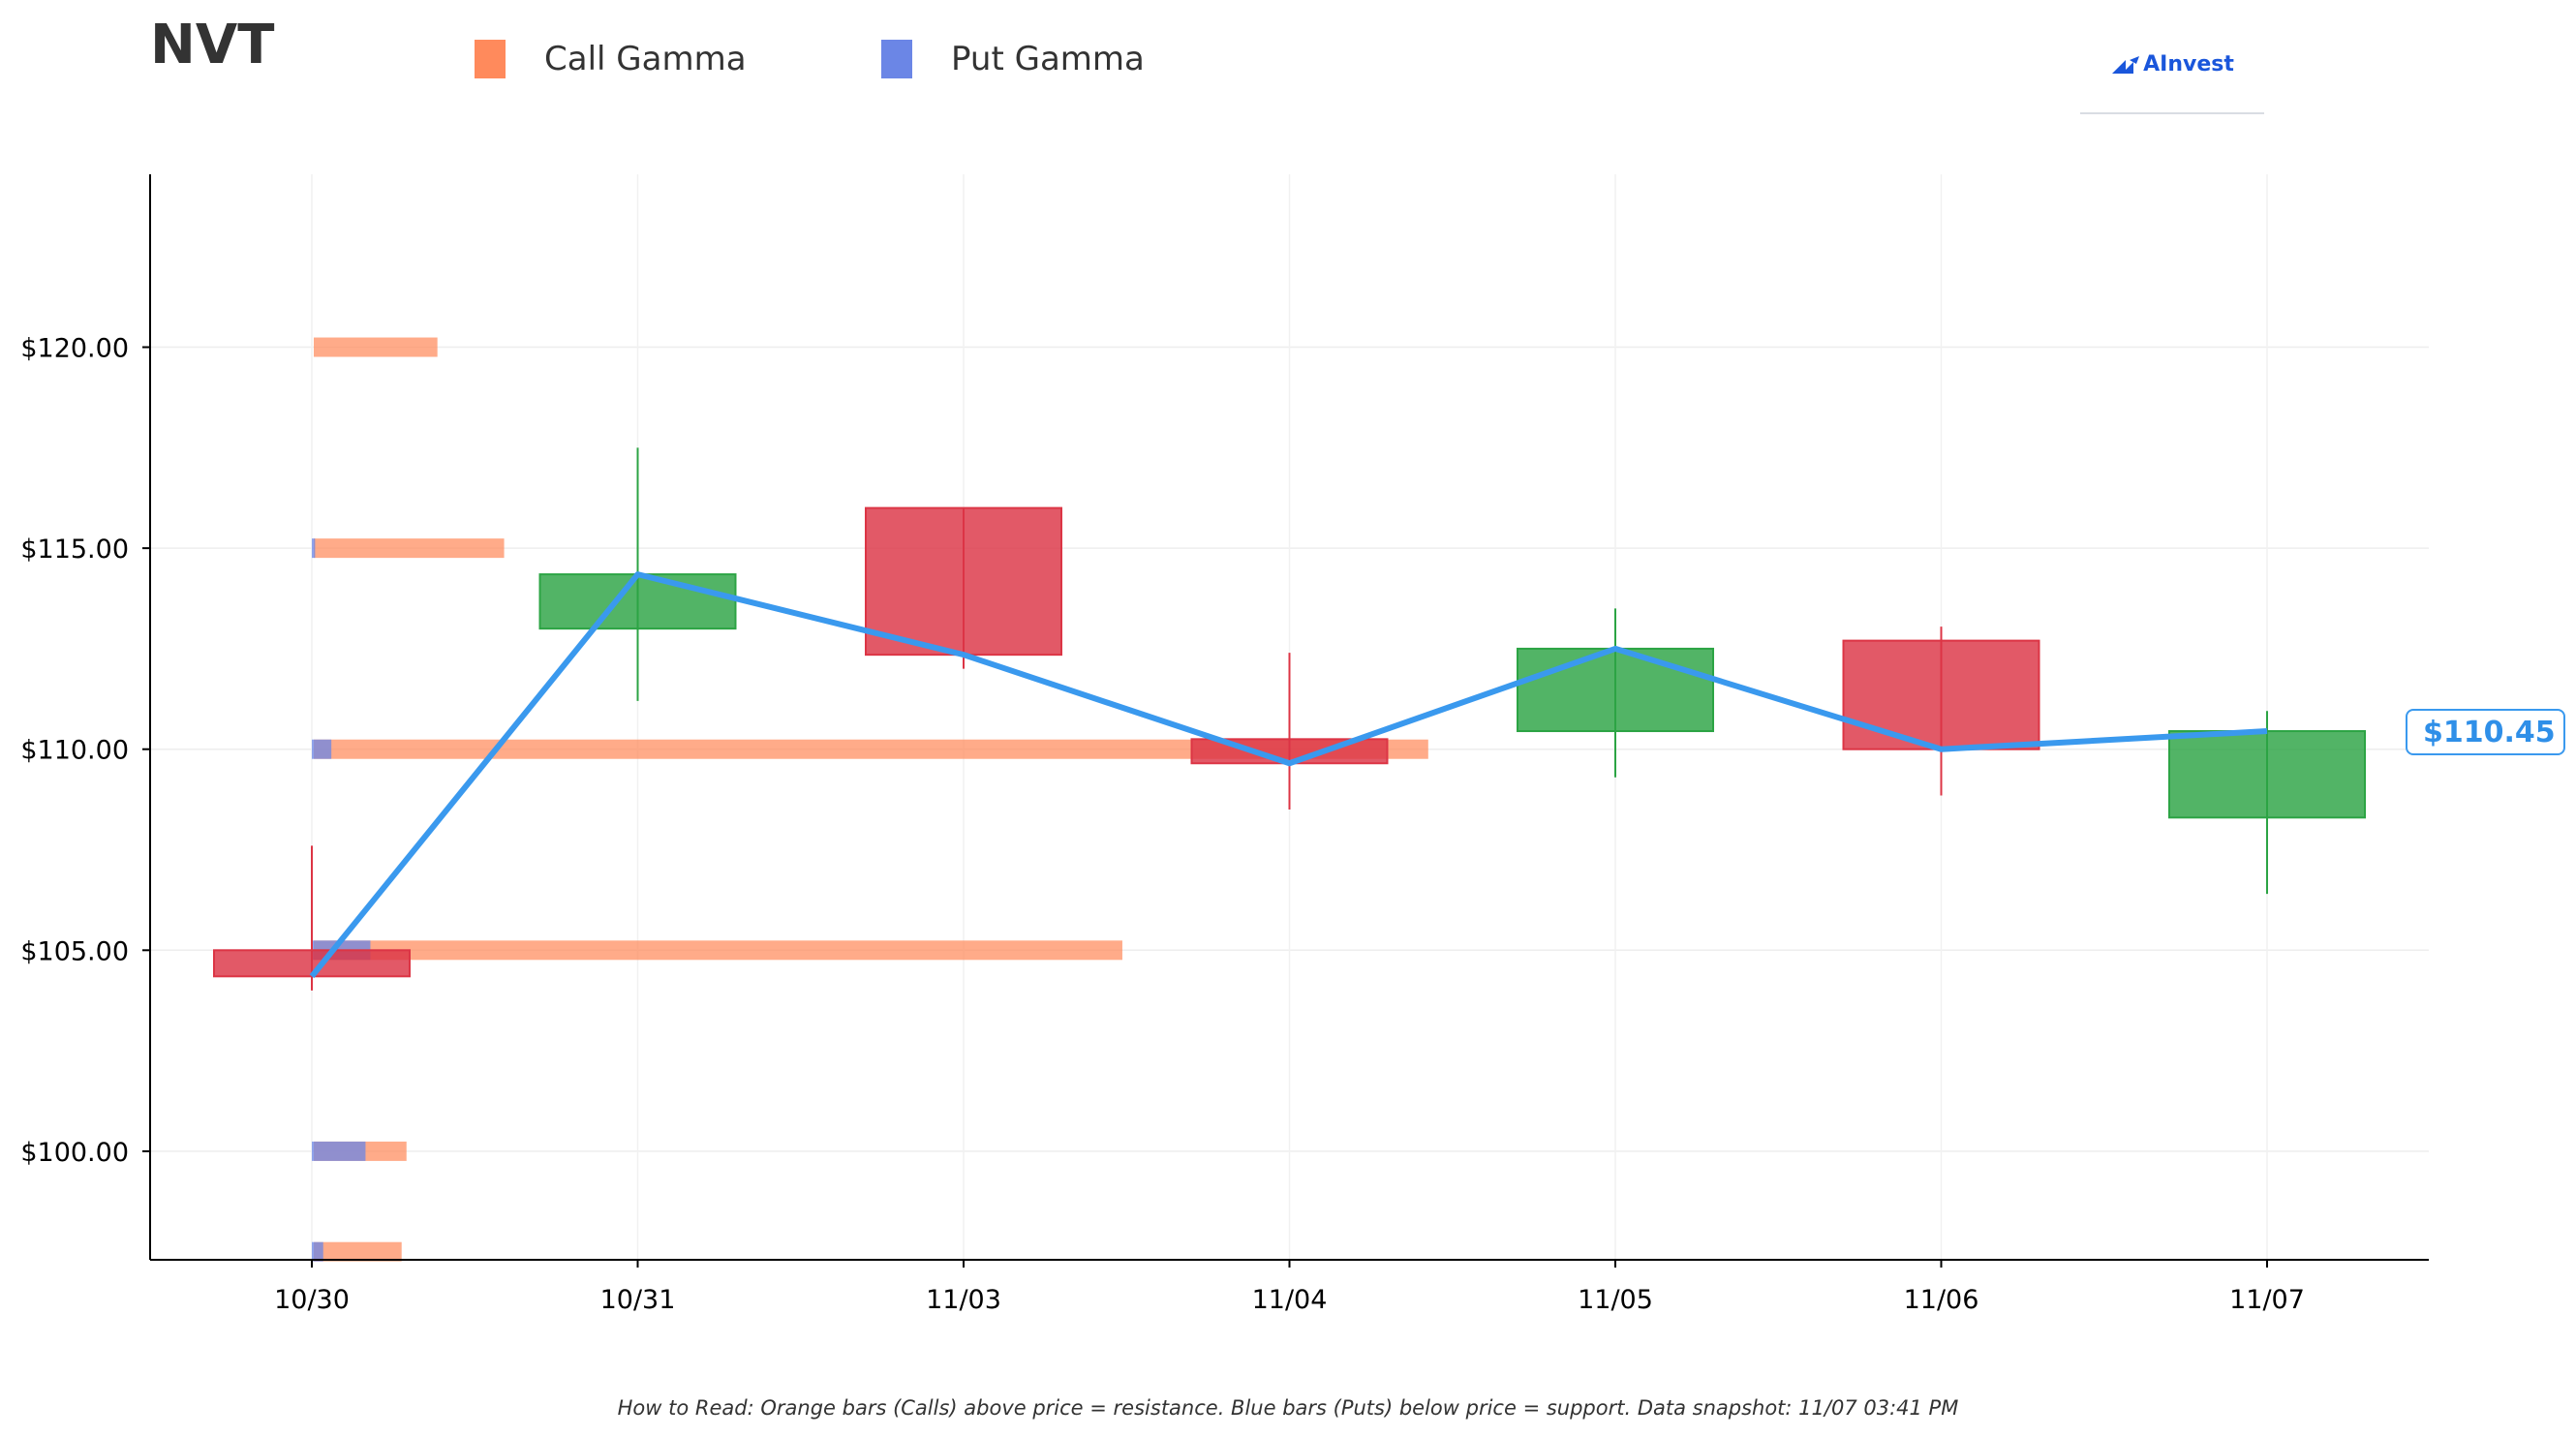  I want to click on x-tick-label: 10/30, so click(312, 1300).